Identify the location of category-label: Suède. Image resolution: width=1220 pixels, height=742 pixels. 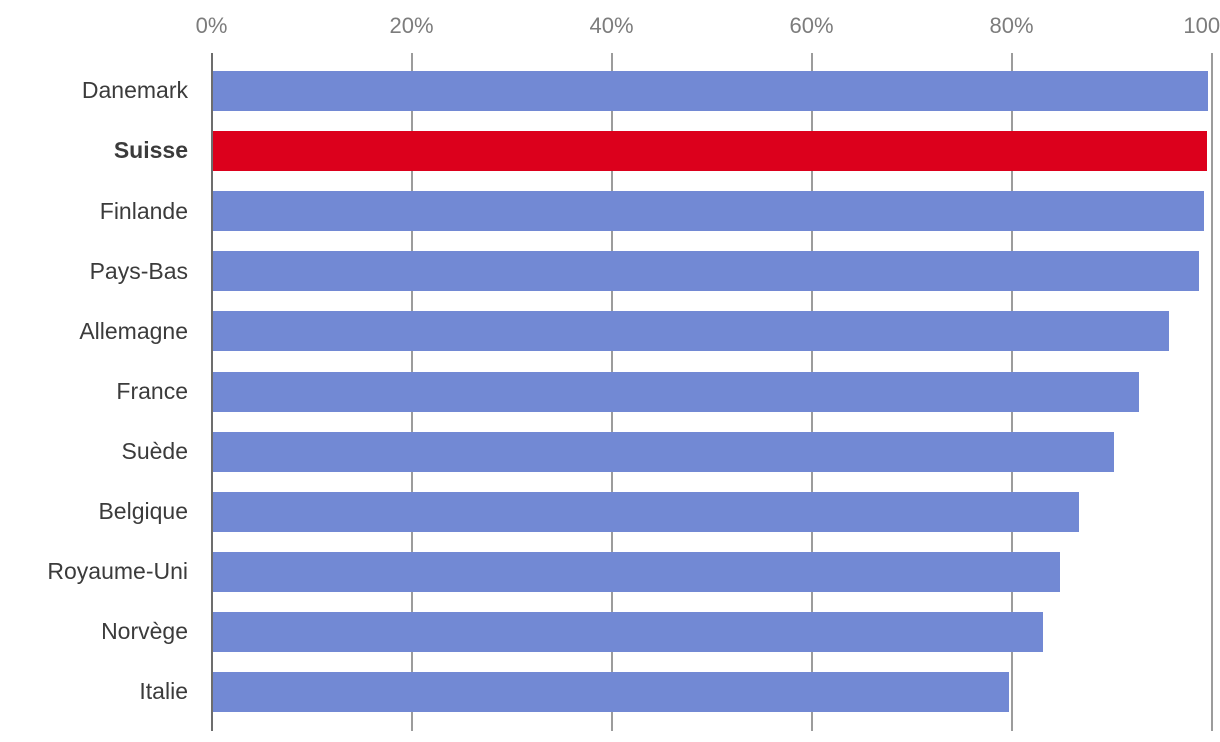
(154, 450).